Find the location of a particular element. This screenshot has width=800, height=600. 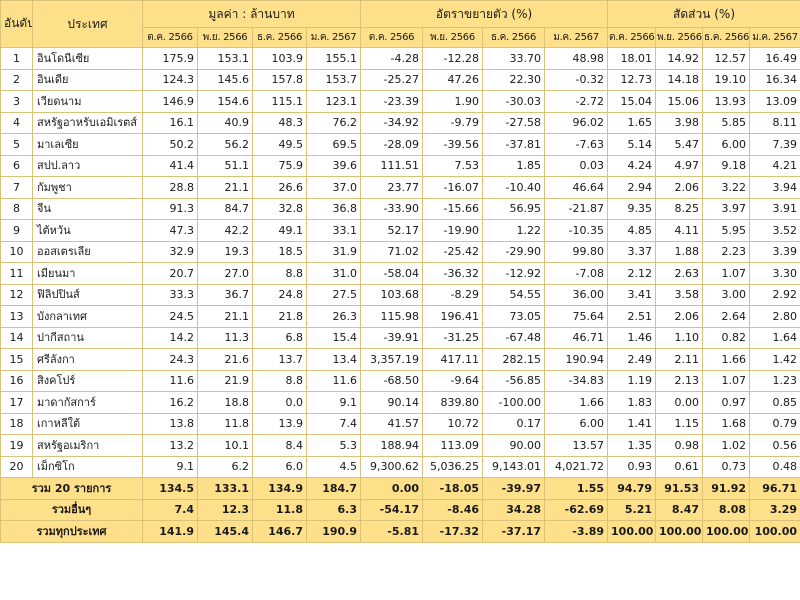

total-value-cell: 133.1 is located at coordinates (225, 488).